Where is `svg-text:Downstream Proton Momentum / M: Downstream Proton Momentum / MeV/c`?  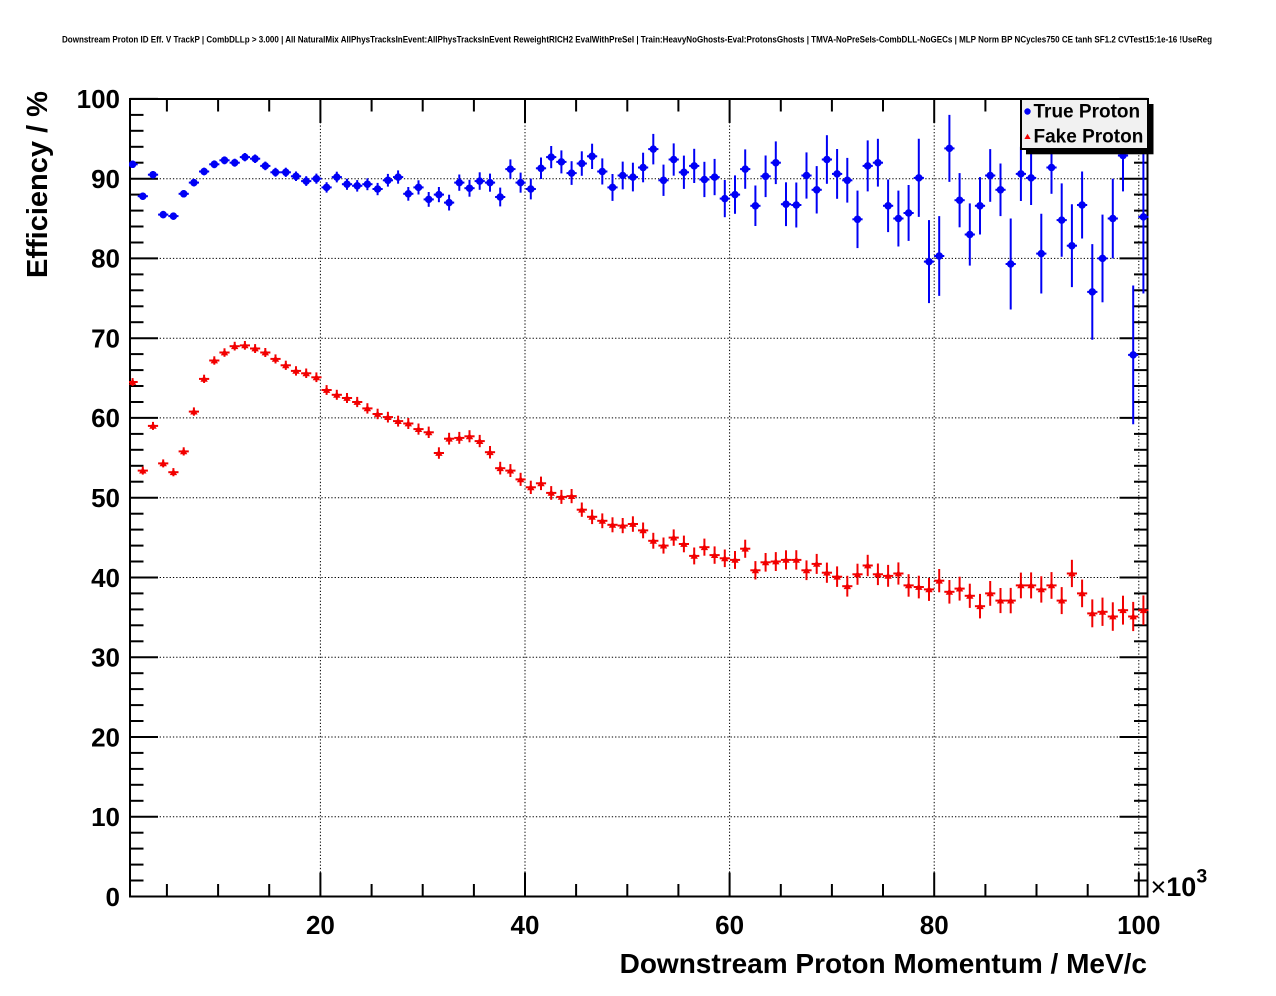
svg-text:Downstream Proton Momentum / M: Downstream Proton Momentum / MeV/c is located at coordinates (883, 963).